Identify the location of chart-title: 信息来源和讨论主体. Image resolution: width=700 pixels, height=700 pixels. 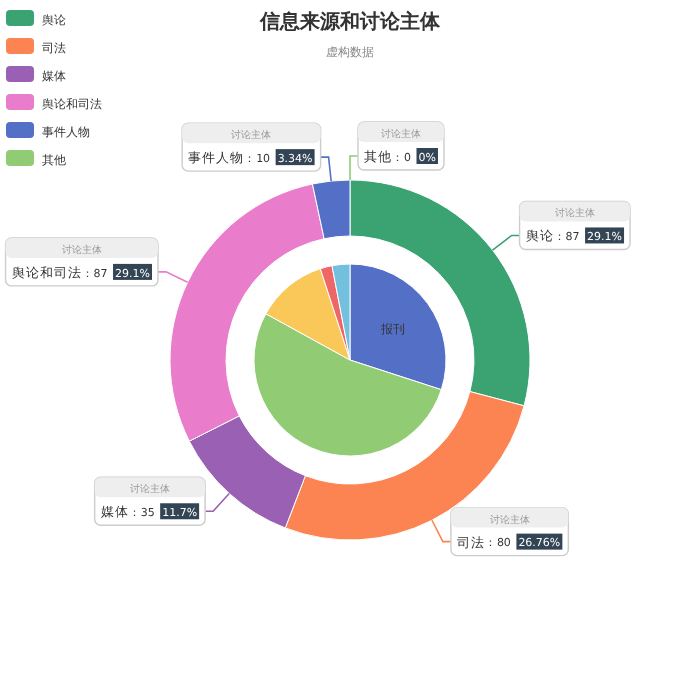
(350, 22).